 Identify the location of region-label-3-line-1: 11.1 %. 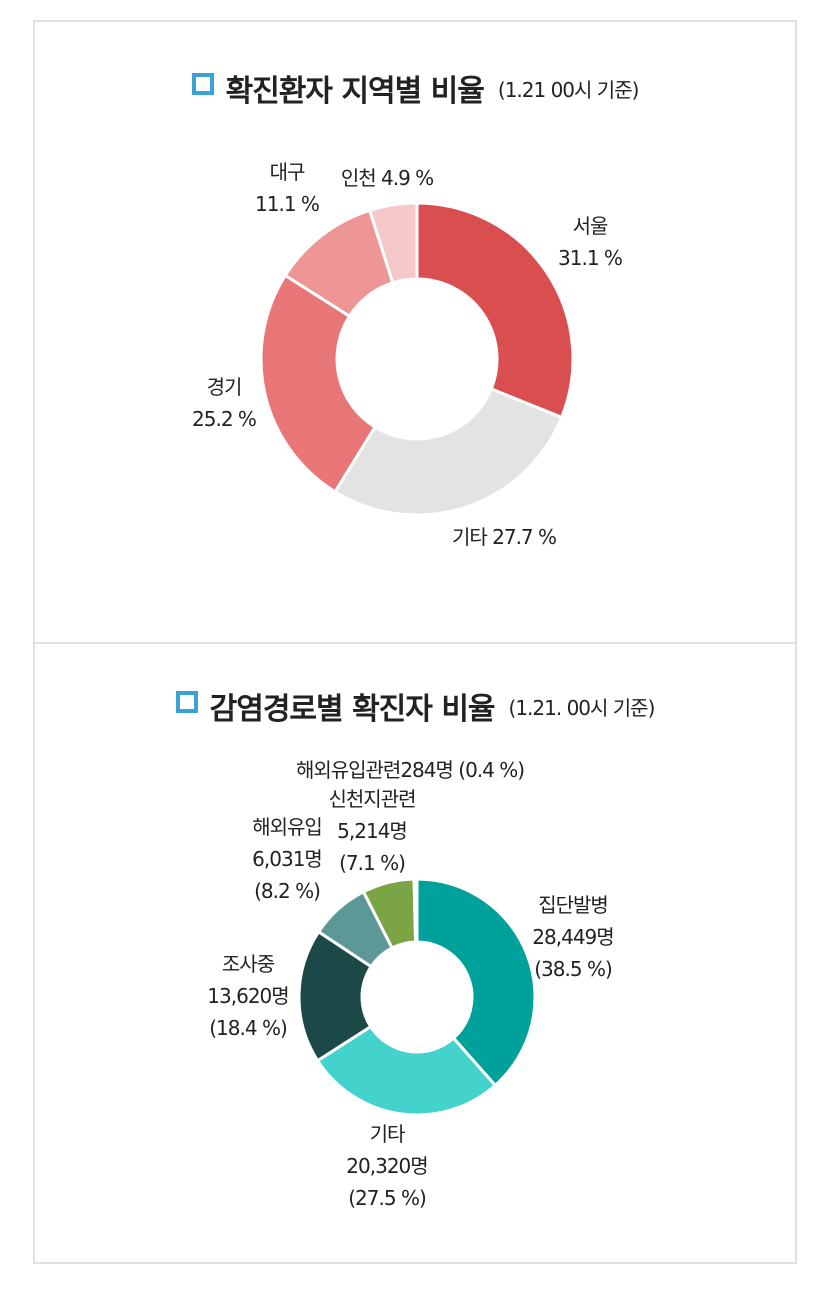
(287, 204).